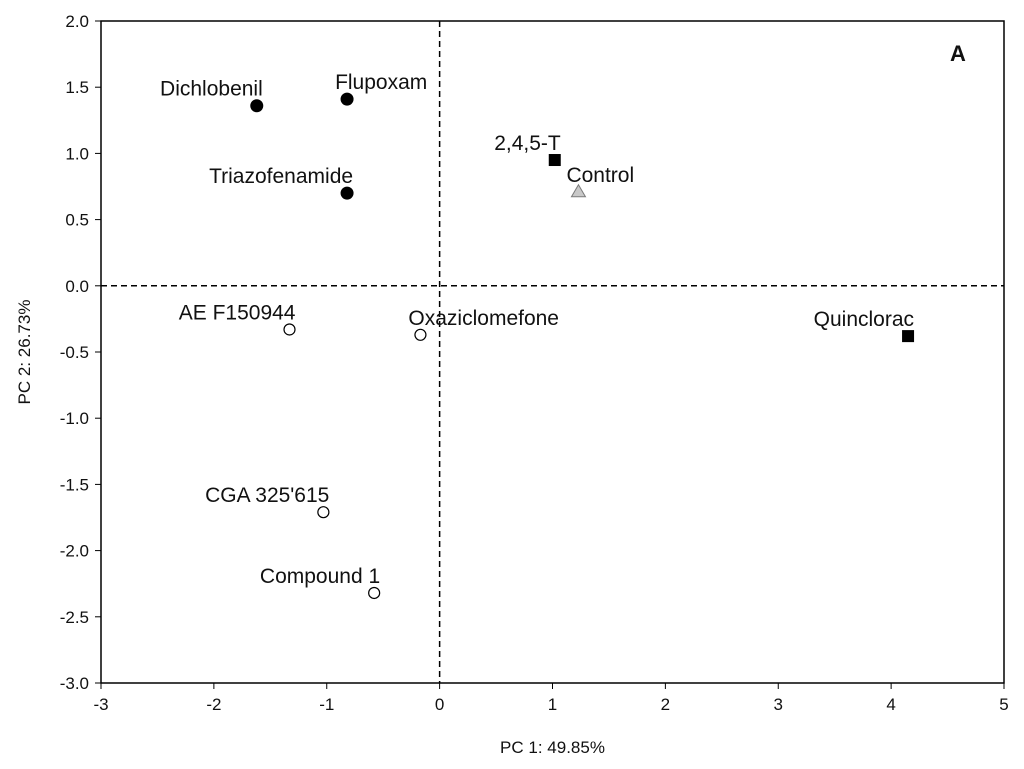 This screenshot has width=1024, height=769. I want to click on x-axis-ticks: -3 -2 -1 0 1 2 3 4 5, so click(551, 698).